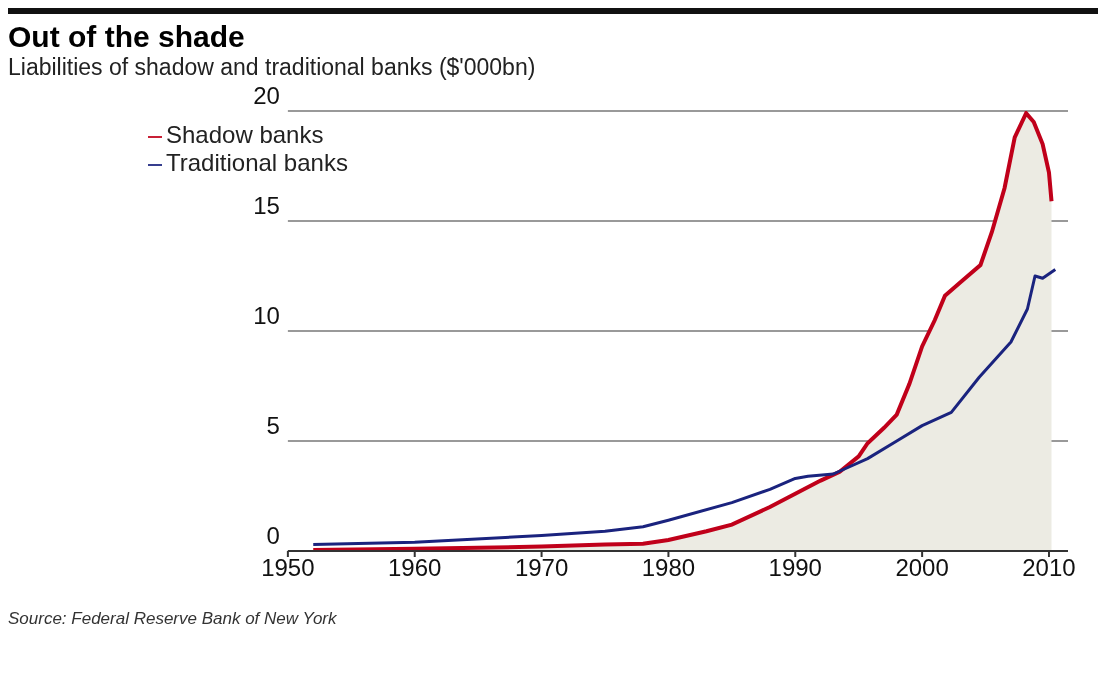 The height and width of the screenshot is (687, 1104). I want to click on y-tick-label: 15, so click(266, 205).